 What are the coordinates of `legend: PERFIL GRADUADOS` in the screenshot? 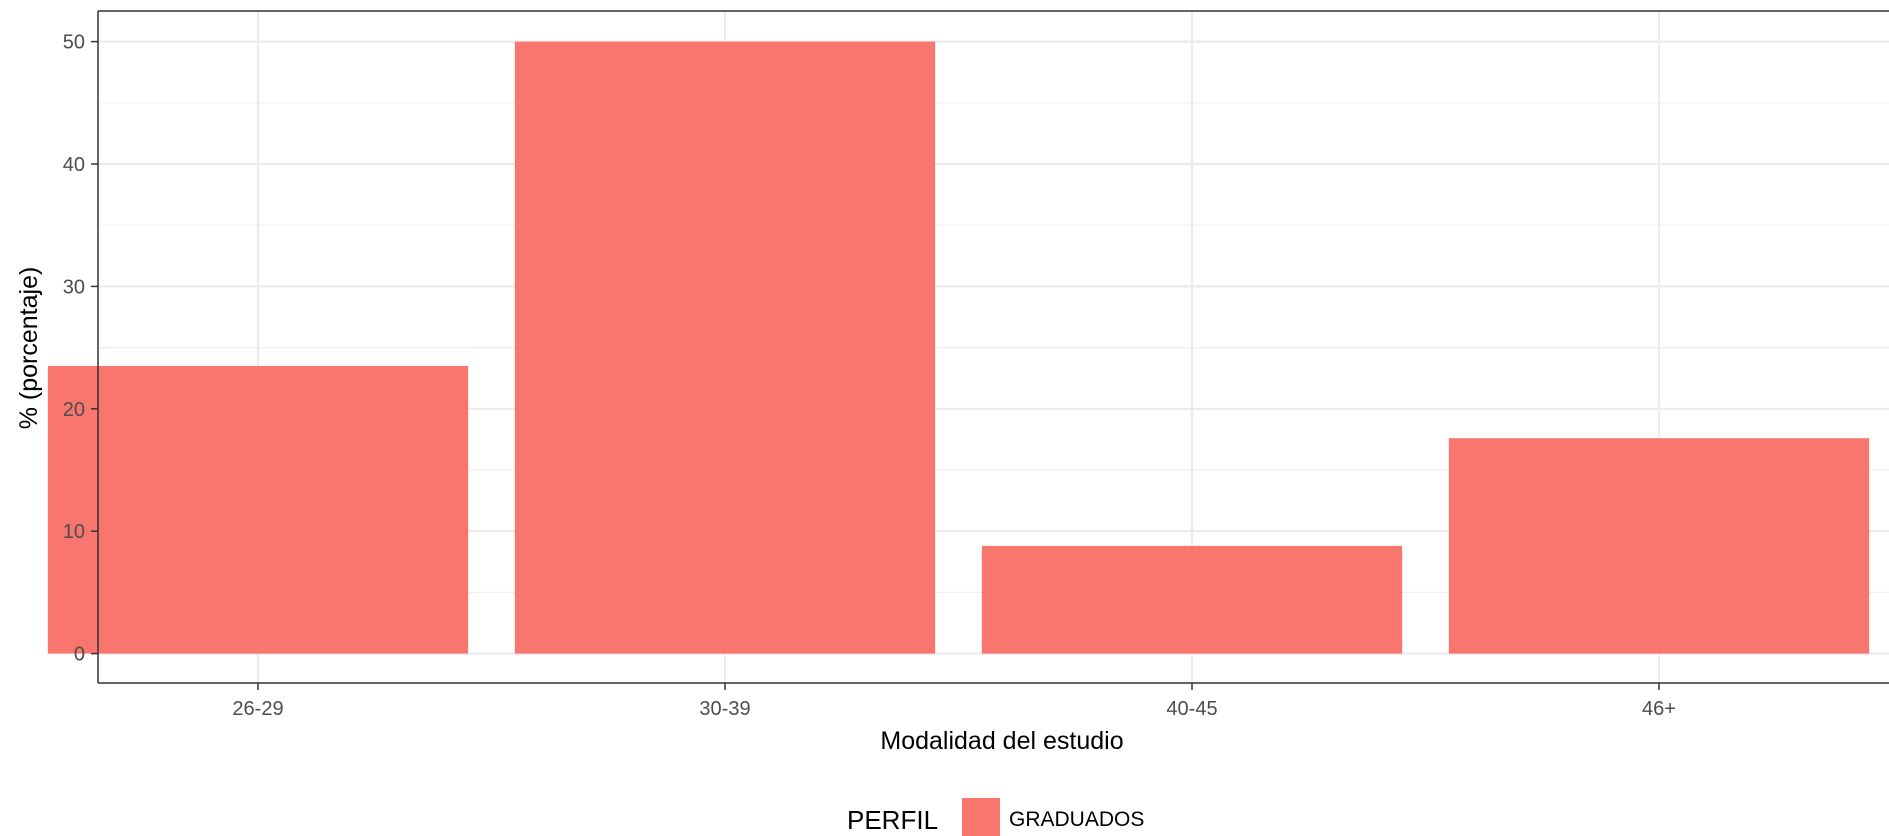 It's located at (995, 817).